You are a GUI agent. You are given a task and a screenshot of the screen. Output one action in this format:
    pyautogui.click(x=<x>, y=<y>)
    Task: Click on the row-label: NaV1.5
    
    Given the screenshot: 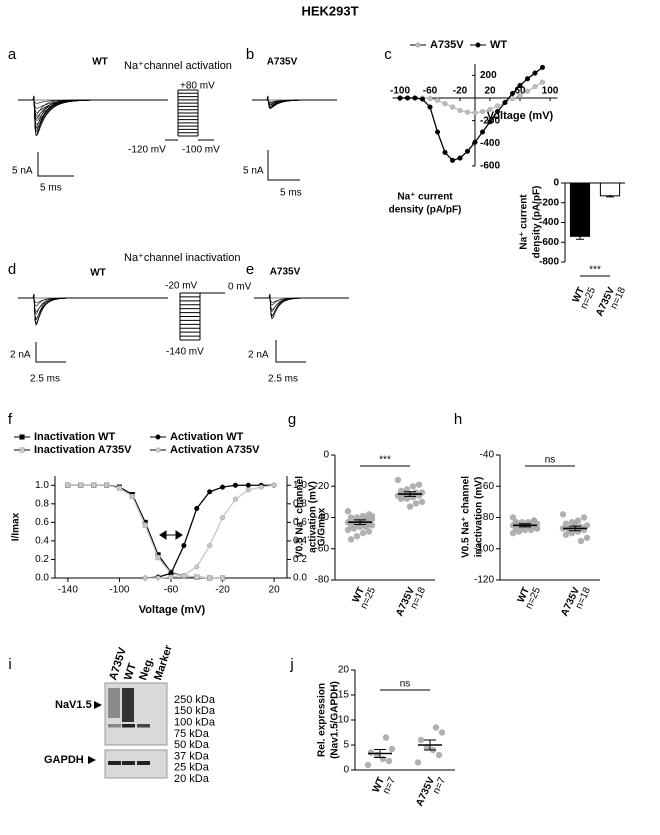 What is the action you would take?
    pyautogui.click(x=73, y=705)
    